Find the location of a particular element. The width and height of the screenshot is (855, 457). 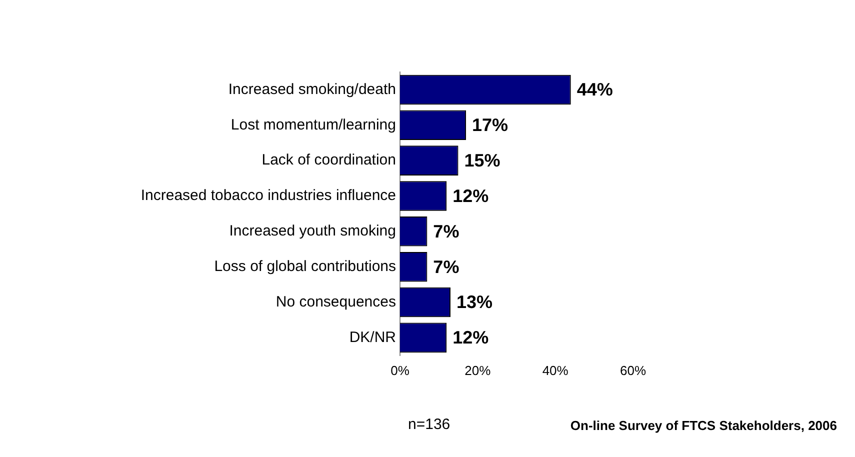

x-tick-label: 20% is located at coordinates (478, 370).